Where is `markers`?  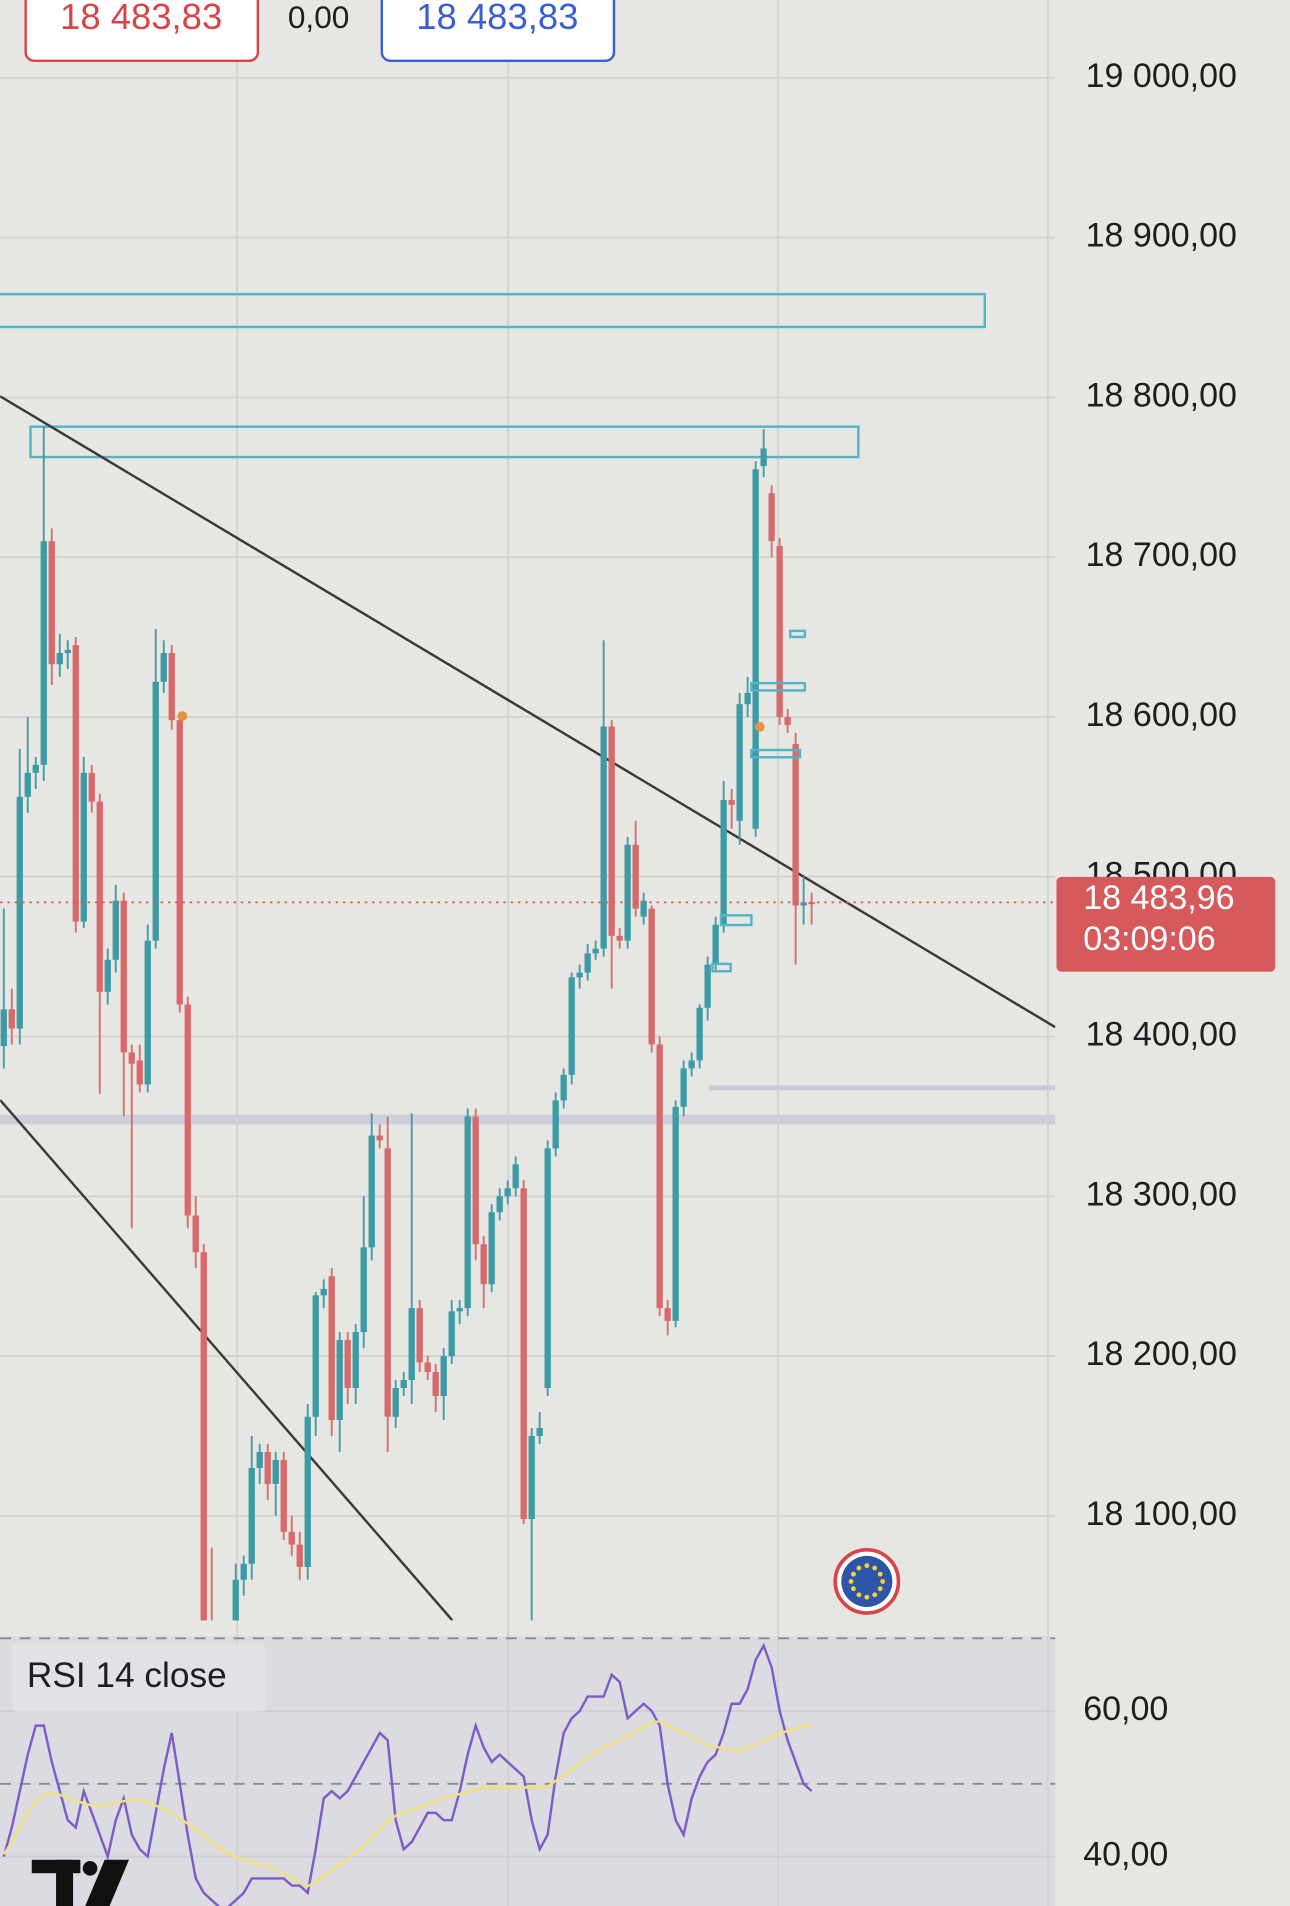
markers is located at coordinates (492, 801).